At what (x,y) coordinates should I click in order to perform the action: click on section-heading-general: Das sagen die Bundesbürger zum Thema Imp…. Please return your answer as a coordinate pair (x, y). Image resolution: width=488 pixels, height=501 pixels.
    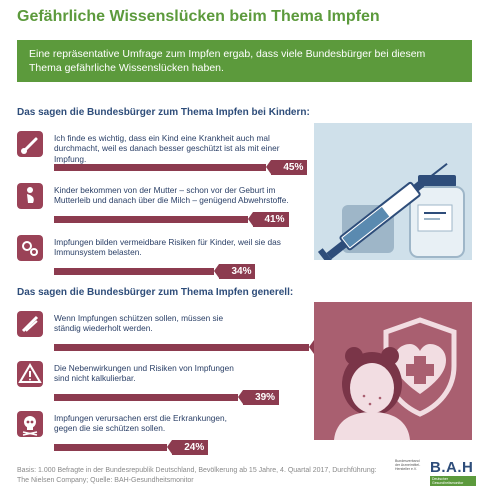
    Looking at the image, I should click on (155, 292).